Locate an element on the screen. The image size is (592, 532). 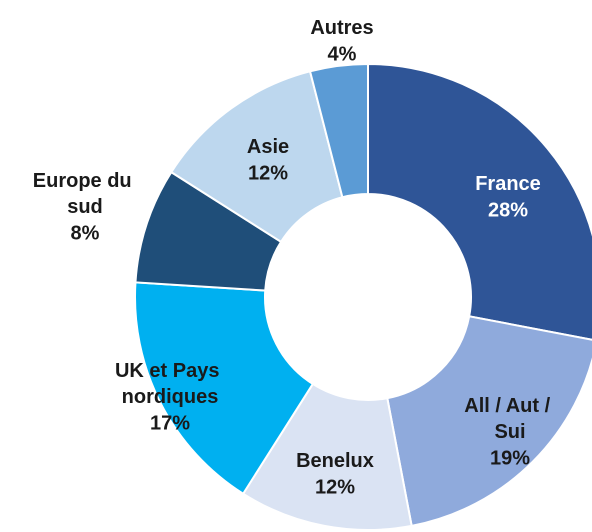
slice-label: Benelux is located at coordinates (335, 461).